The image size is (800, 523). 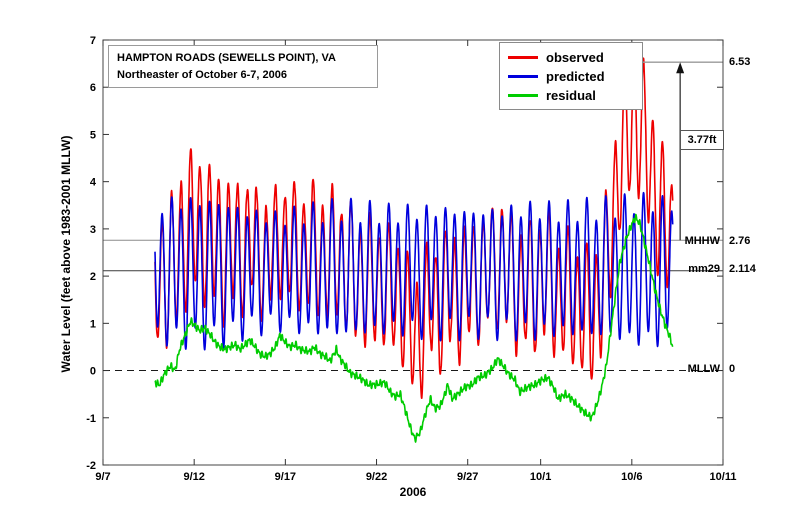 I want to click on mllw-line-value: 0, so click(x=732, y=369).